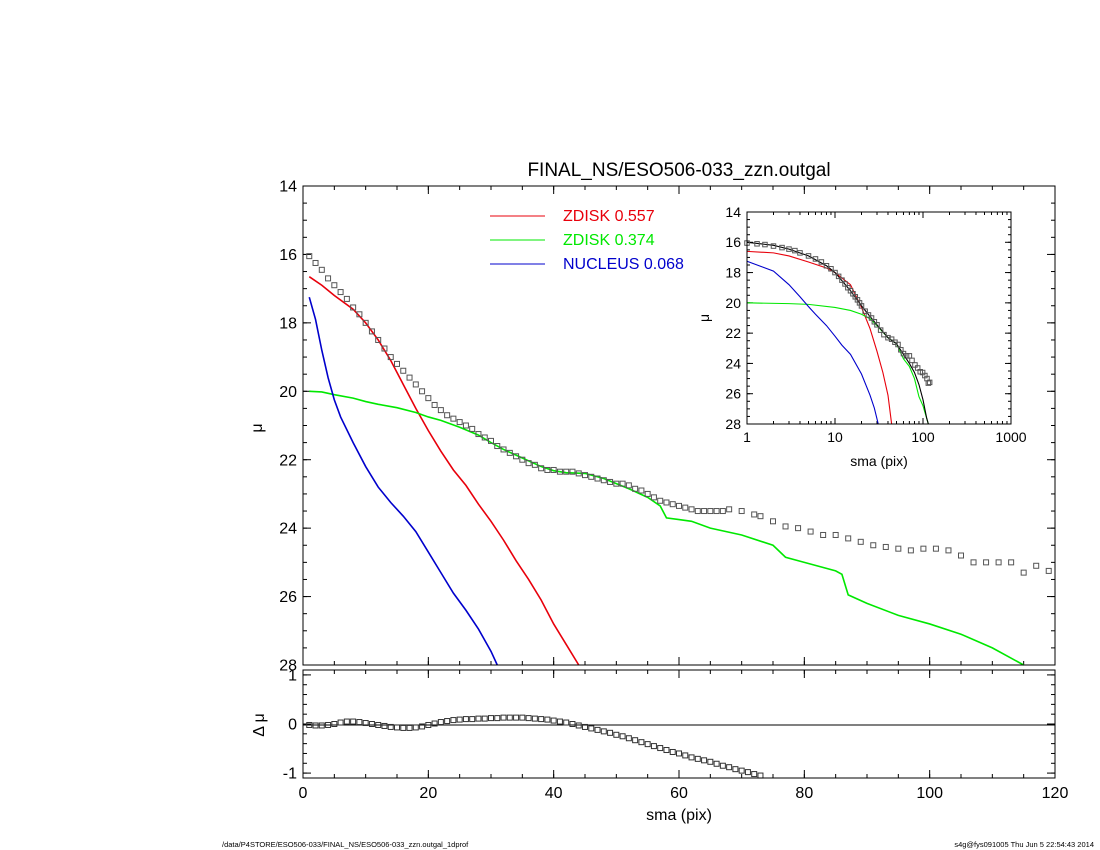  What do you see at coordinates (747, 437) in the screenshot?
I see `x-tick-label: 1` at bounding box center [747, 437].